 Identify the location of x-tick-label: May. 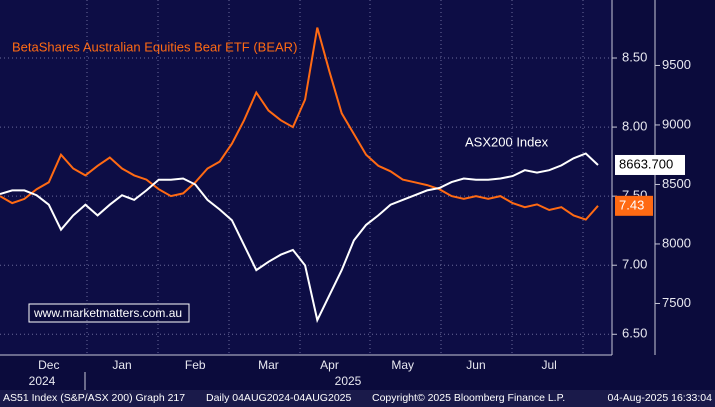
(402, 365).